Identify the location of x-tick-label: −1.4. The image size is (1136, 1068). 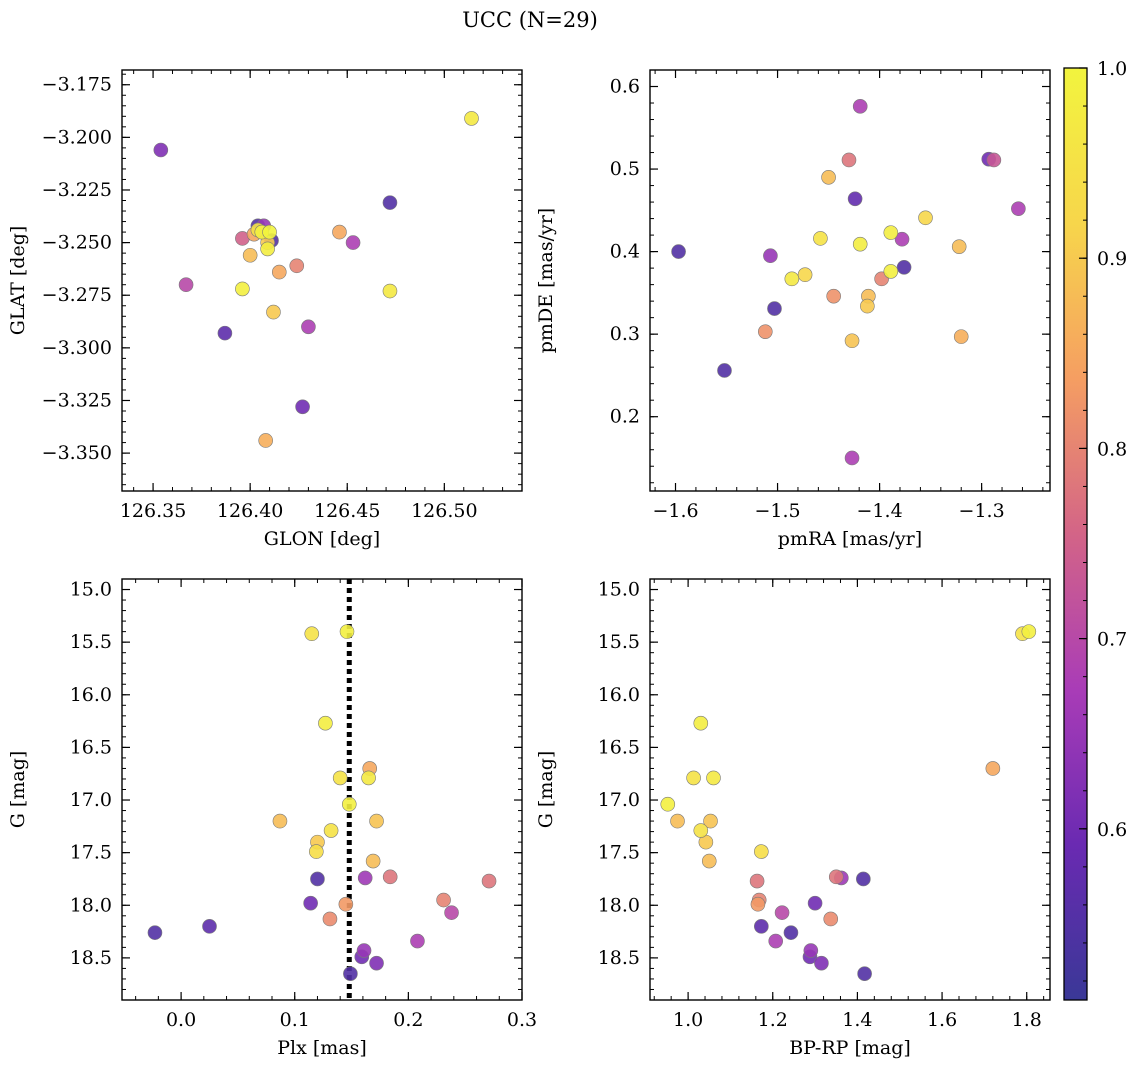
(880, 511).